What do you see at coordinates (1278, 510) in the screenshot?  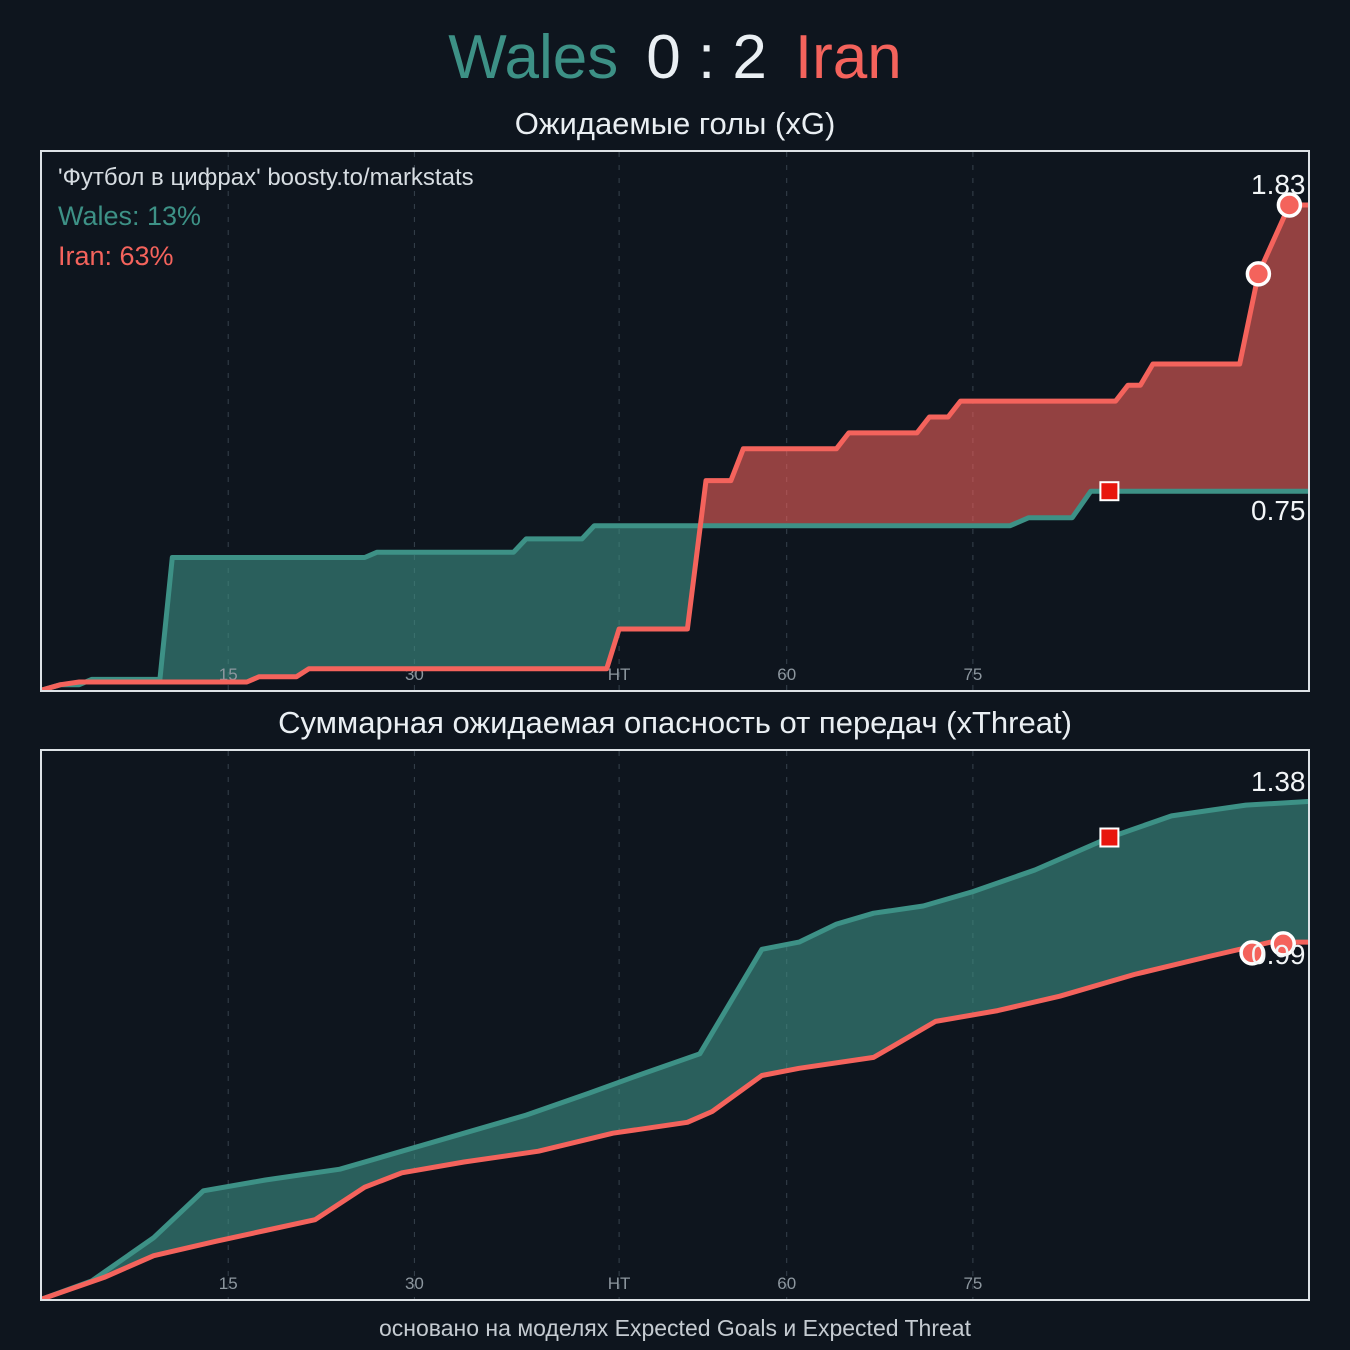 I see `svg-text: 0.75` at bounding box center [1278, 510].